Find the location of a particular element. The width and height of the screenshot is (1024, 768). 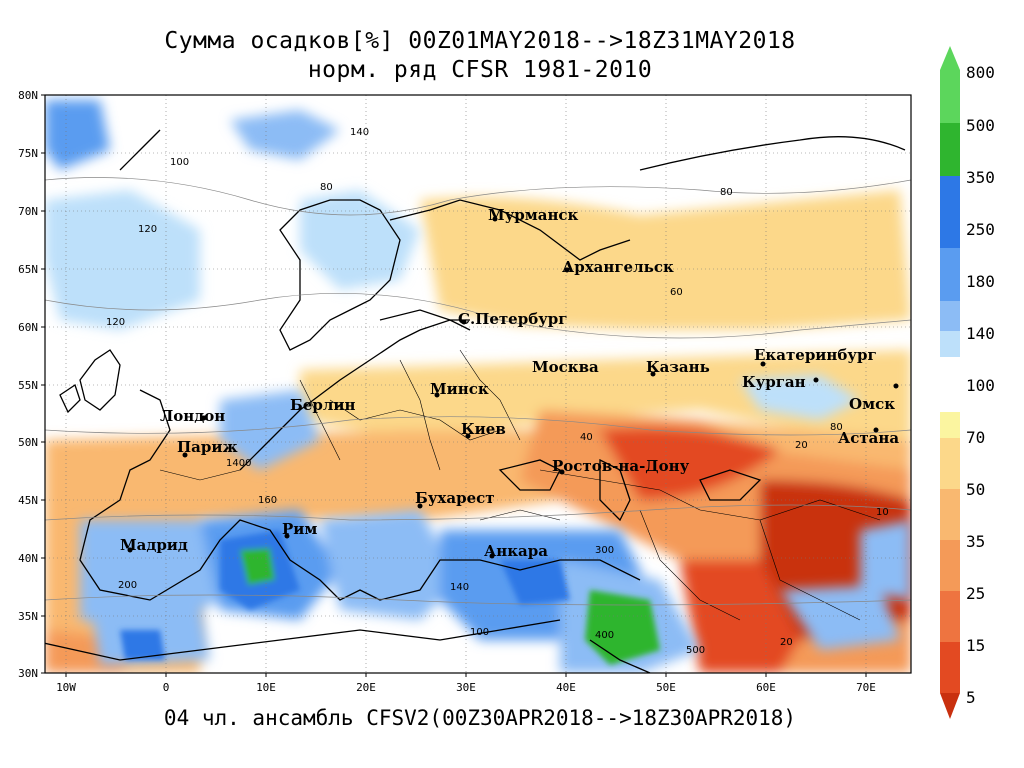

city-berlin: Берлин is located at coordinates (323, 405).